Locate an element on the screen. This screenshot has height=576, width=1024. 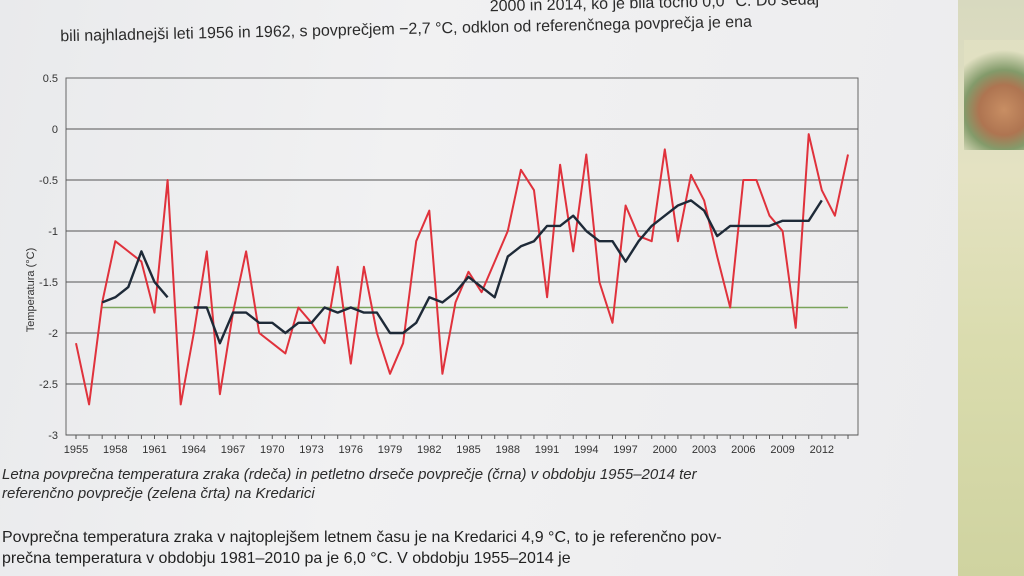
x-tick-label: 2003 is located at coordinates (704, 450).